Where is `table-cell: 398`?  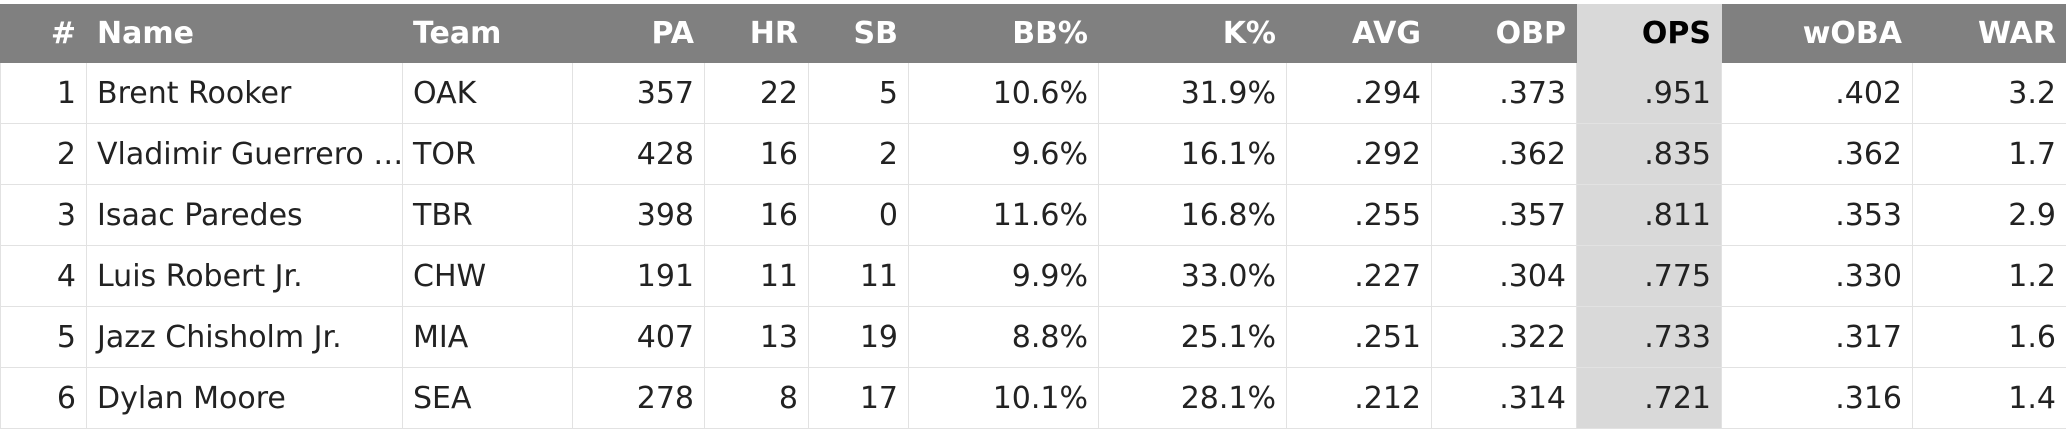
table-cell: 398 is located at coordinates (638, 215).